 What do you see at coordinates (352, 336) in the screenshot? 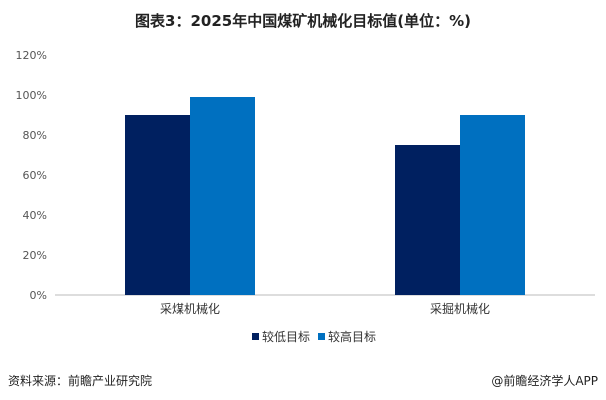
I see `legend-label: 较高目标` at bounding box center [352, 336].